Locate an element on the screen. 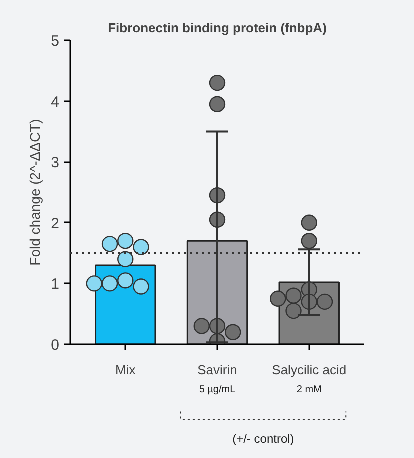 The height and width of the screenshot is (458, 414). y-tick-label: 3 is located at coordinates (55, 163).